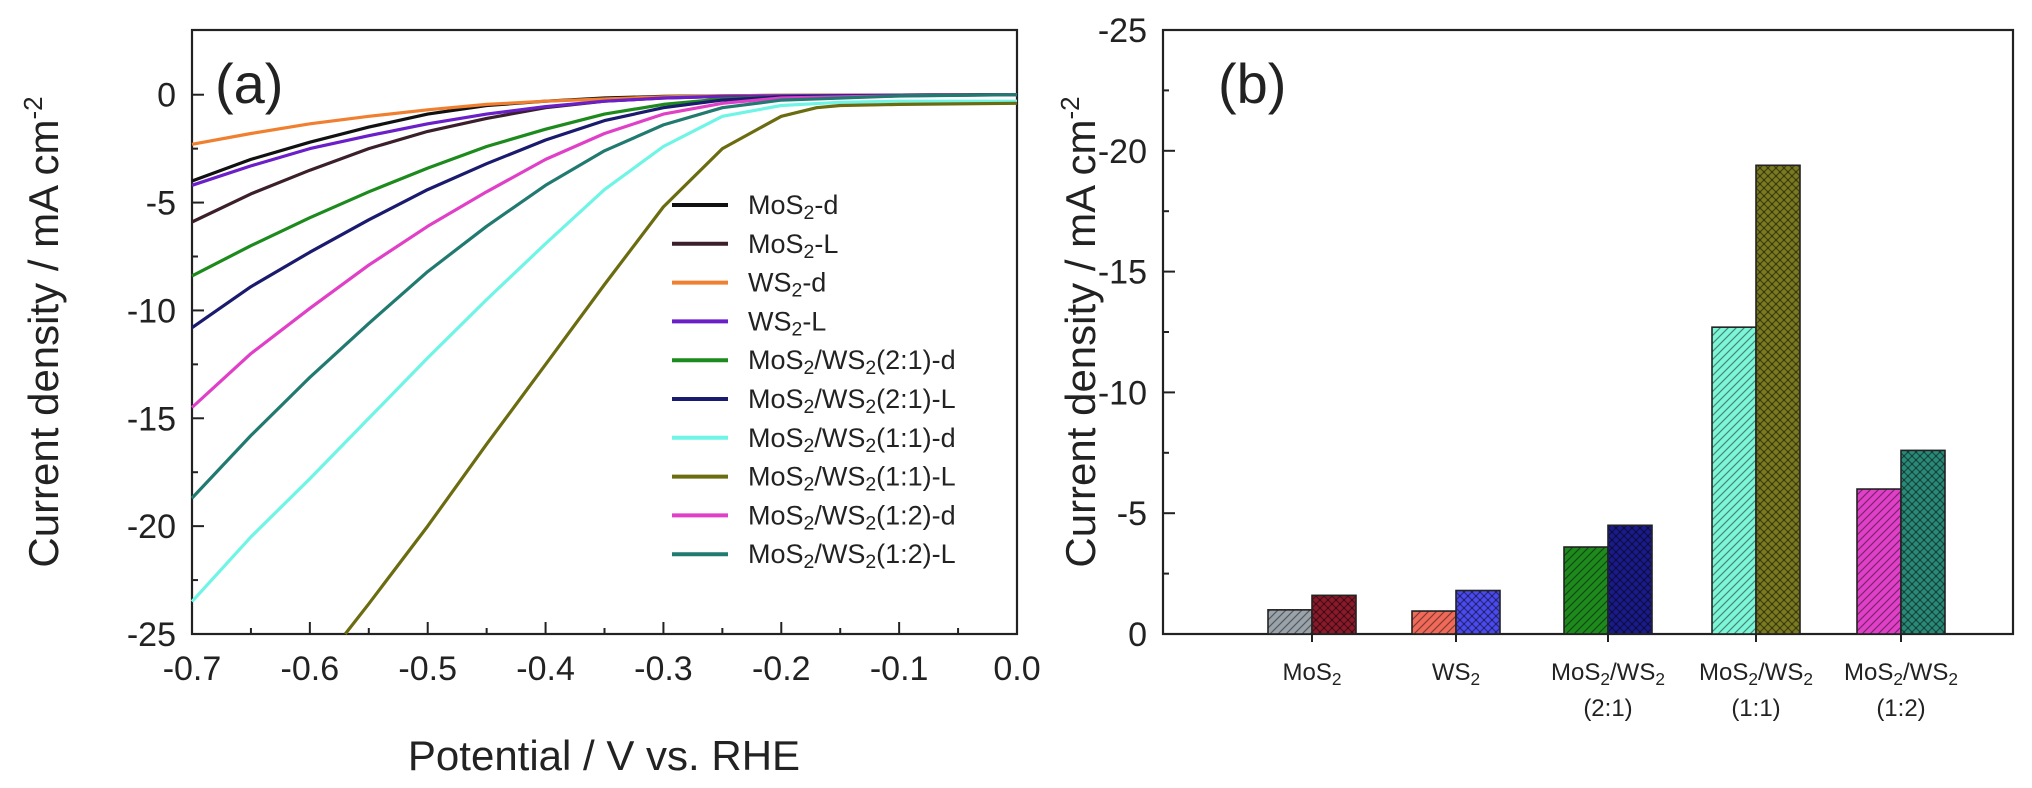 The height and width of the screenshot is (788, 2032). What do you see at coordinates (604, 755) in the screenshot?
I see `panel-a-x-axis-title: Potential / V vs. RHE` at bounding box center [604, 755].